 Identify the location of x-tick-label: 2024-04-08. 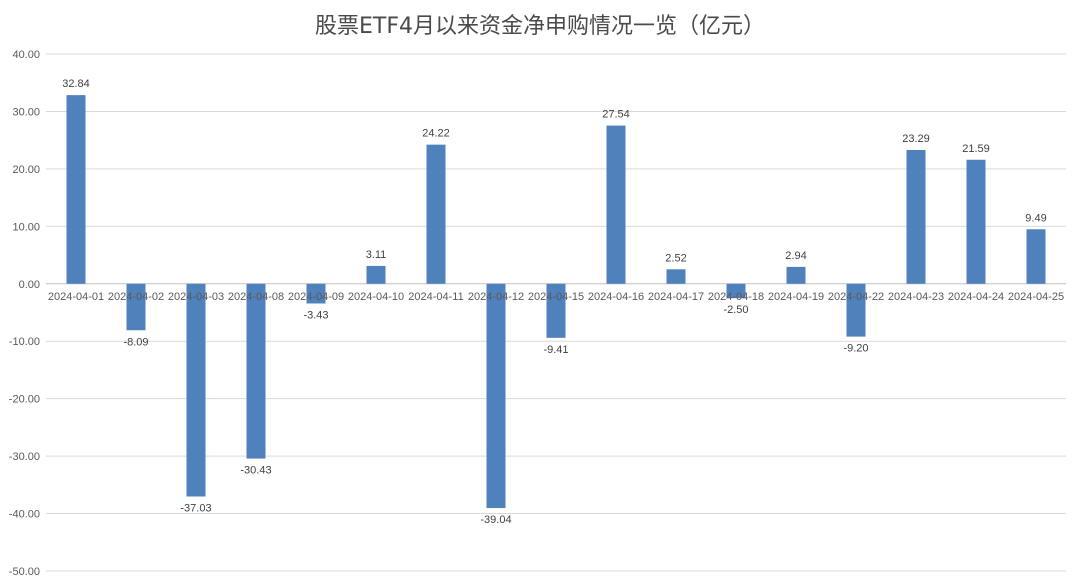
(256, 297).